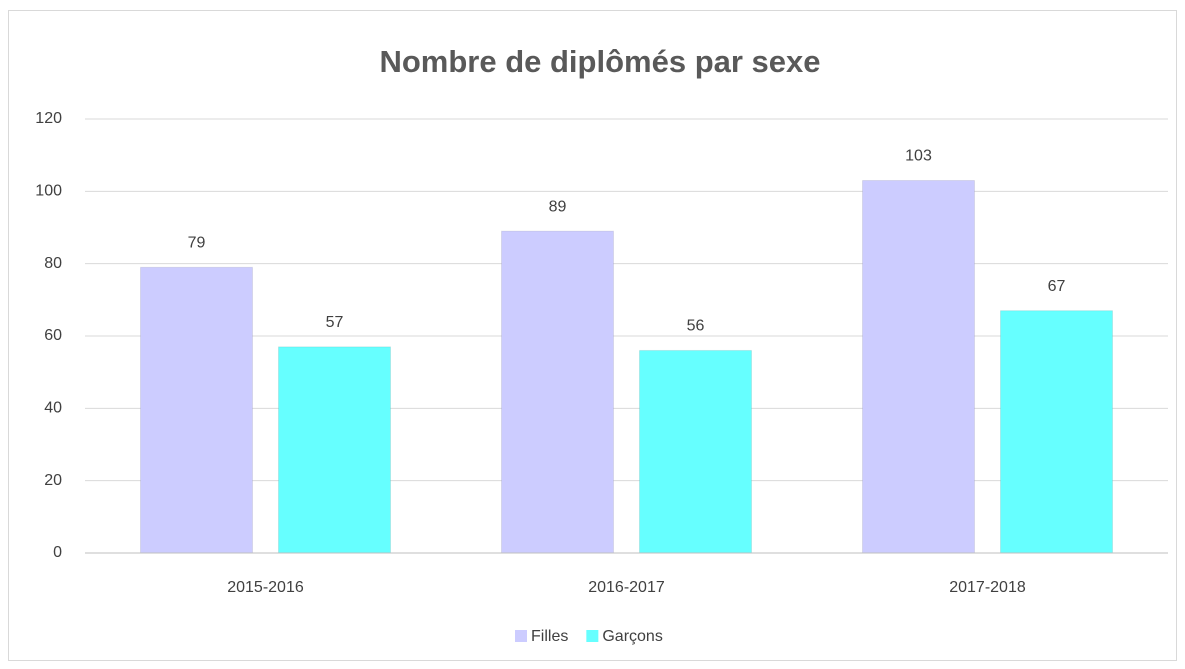 This screenshot has width=1185, height=669. I want to click on y-tick-label: 20, so click(53, 480).